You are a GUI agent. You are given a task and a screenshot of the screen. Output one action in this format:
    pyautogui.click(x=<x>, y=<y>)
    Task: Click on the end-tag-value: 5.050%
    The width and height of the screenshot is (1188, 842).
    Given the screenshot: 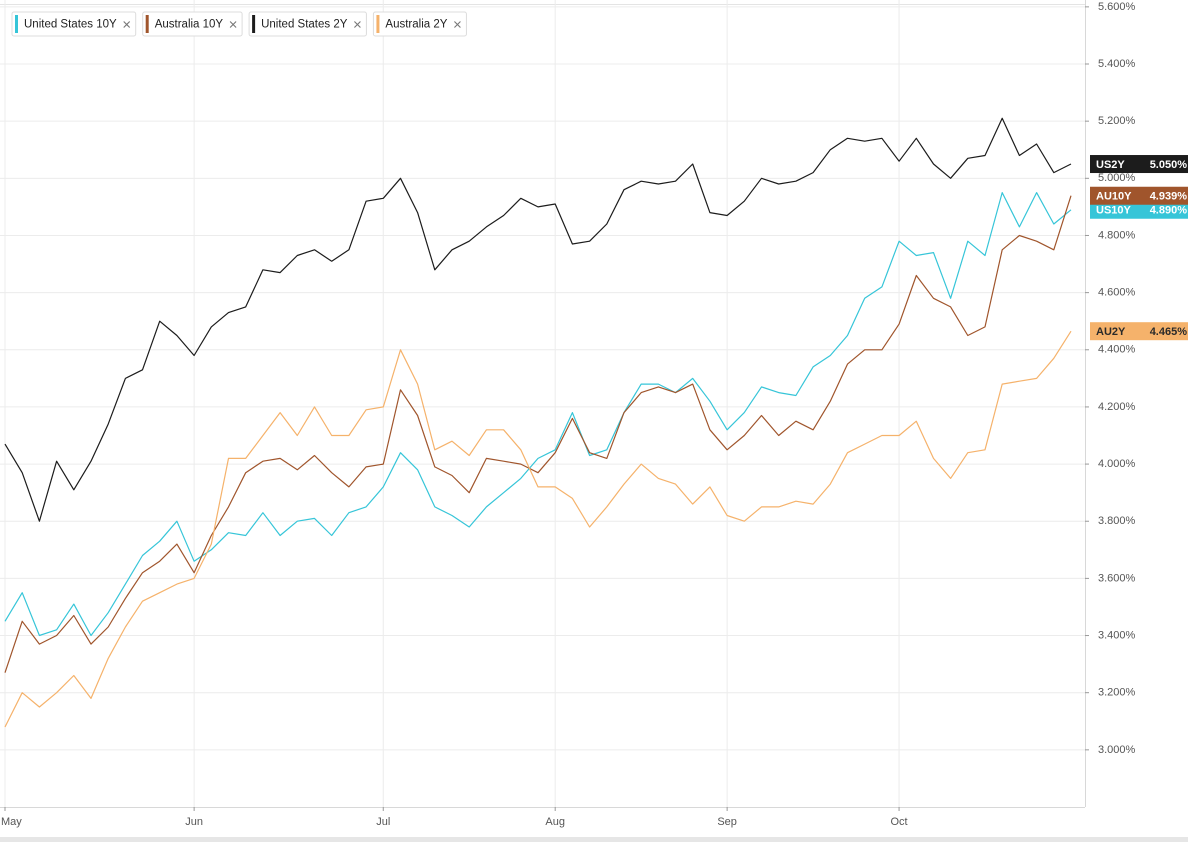 What is the action you would take?
    pyautogui.click(x=1169, y=165)
    